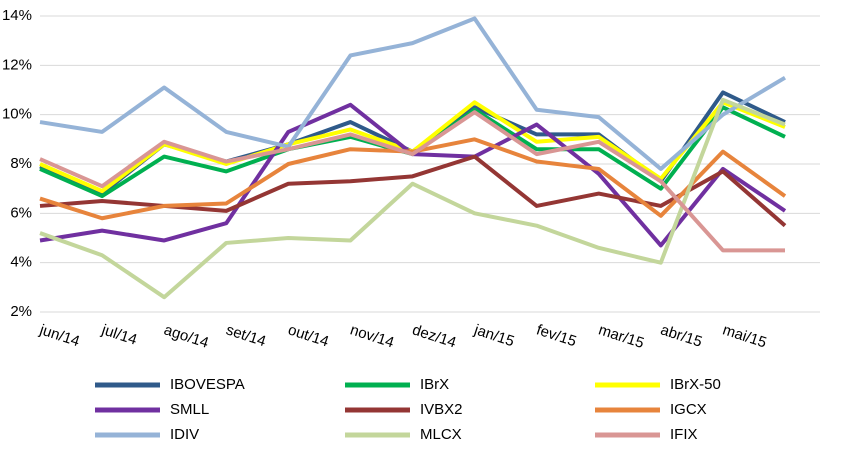 The image size is (844, 454). I want to click on legend-label: SMLL, so click(189, 409).